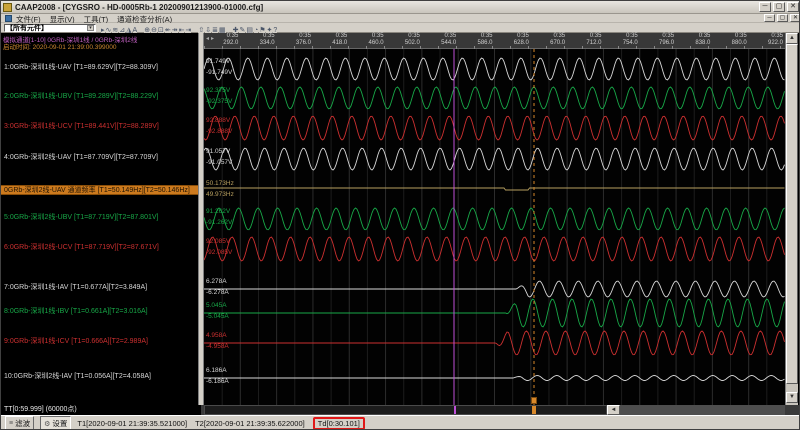 Image resolution: width=800 pixels, height=430 pixels. Describe the element at coordinates (208, 30) in the screenshot. I see `amplitude-down-icon: ⇩` at that location.